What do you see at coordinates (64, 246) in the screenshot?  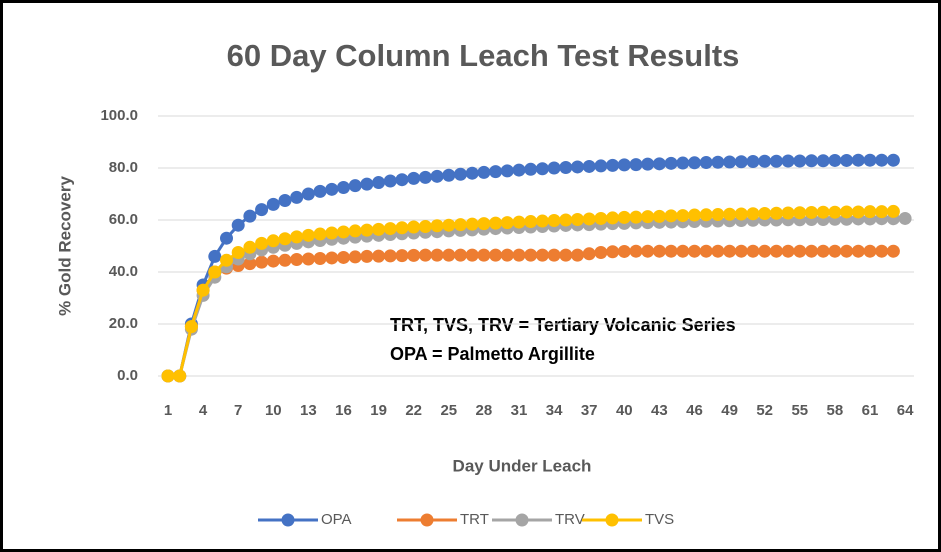 I see `y-axis-label: % Gold Recovery` at bounding box center [64, 246].